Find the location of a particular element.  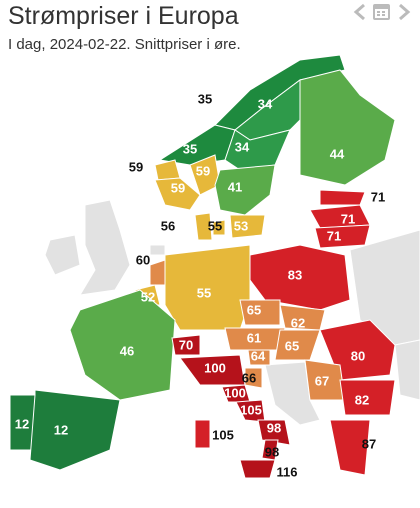

price-label: 66 is located at coordinates (249, 377).